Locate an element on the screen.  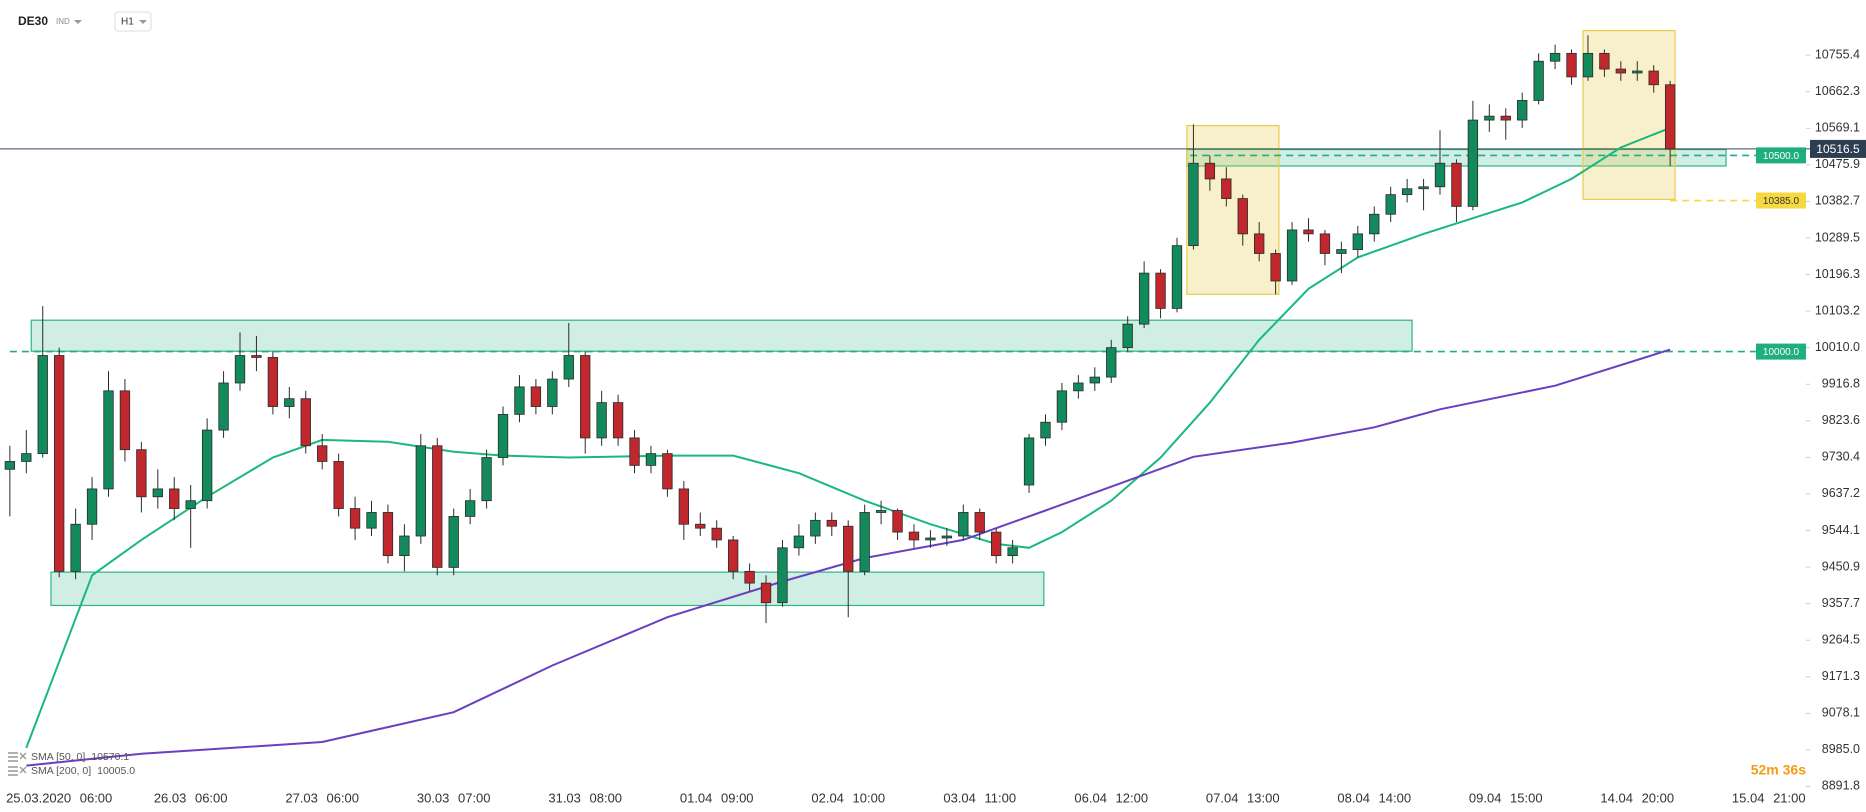
legend-label: SMA [50, 0] is located at coordinates (58, 757).